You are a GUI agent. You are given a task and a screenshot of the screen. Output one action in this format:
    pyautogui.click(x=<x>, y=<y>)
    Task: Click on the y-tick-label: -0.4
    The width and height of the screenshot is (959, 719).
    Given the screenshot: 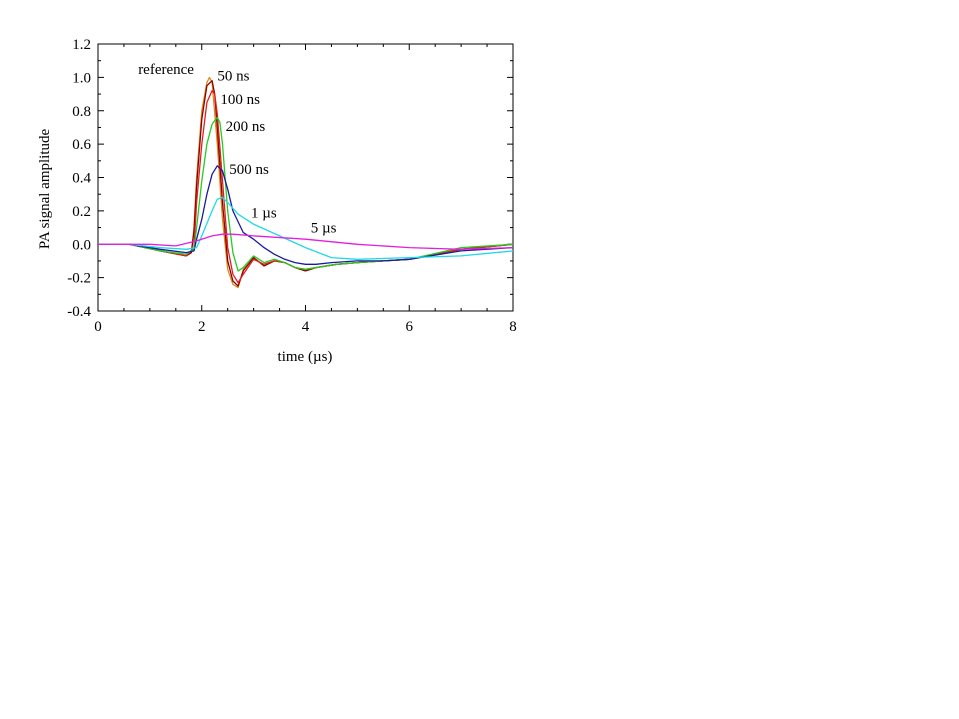 What is the action you would take?
    pyautogui.click(x=79, y=312)
    